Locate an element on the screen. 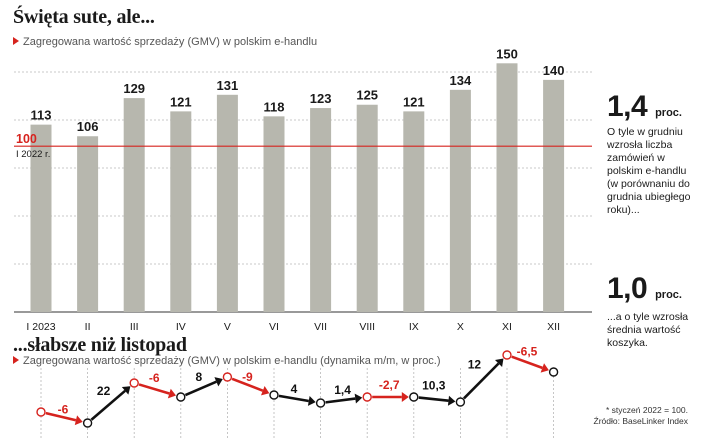  change-value-label: 22 is located at coordinates (104, 391).